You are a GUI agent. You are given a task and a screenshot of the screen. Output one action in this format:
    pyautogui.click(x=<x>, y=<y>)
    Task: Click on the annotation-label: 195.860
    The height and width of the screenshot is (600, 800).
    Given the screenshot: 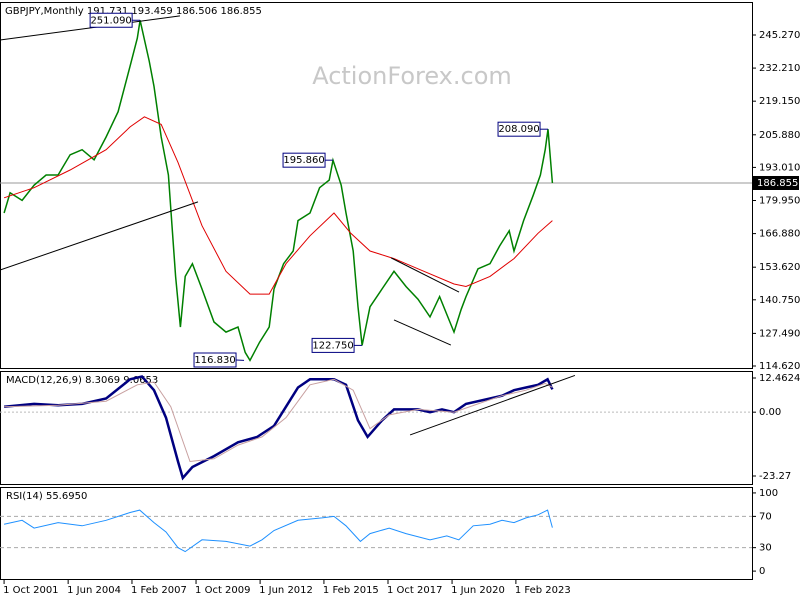 What is the action you would take?
    pyautogui.click(x=303, y=160)
    